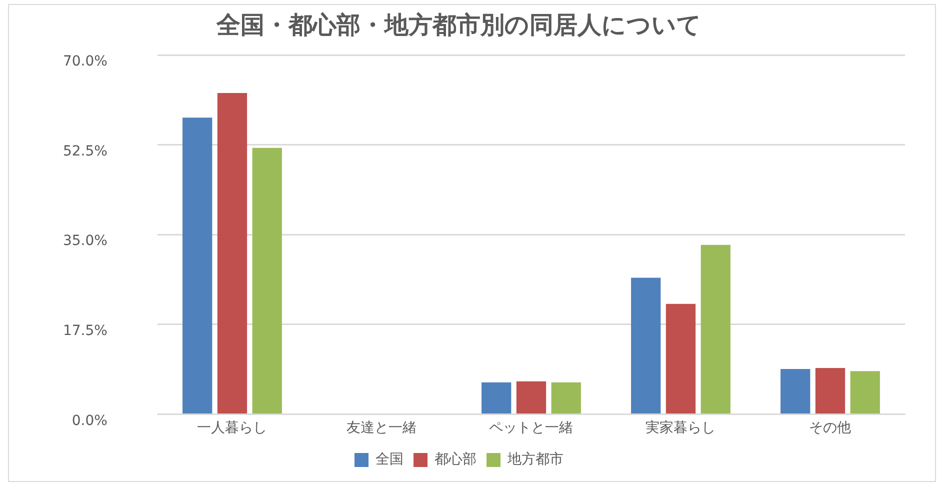 The image size is (952, 494). I want to click on y-tick-label: 17.5%, so click(85, 331).